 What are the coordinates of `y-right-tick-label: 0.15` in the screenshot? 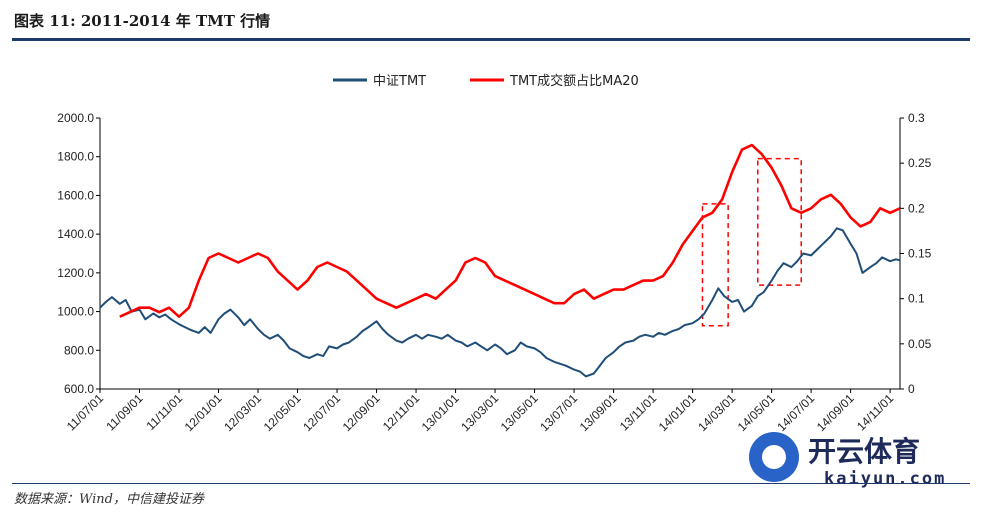 It's located at (920, 254).